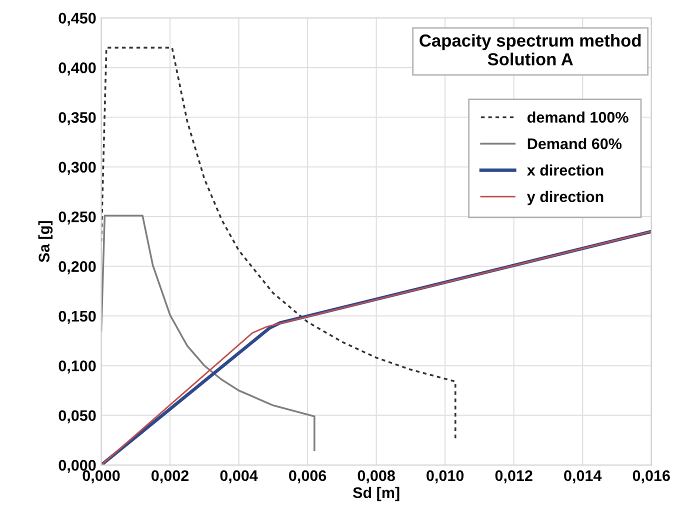 This screenshot has width=675, height=511. I want to click on text: Capacity spectrum method Solution A, so click(530, 50).